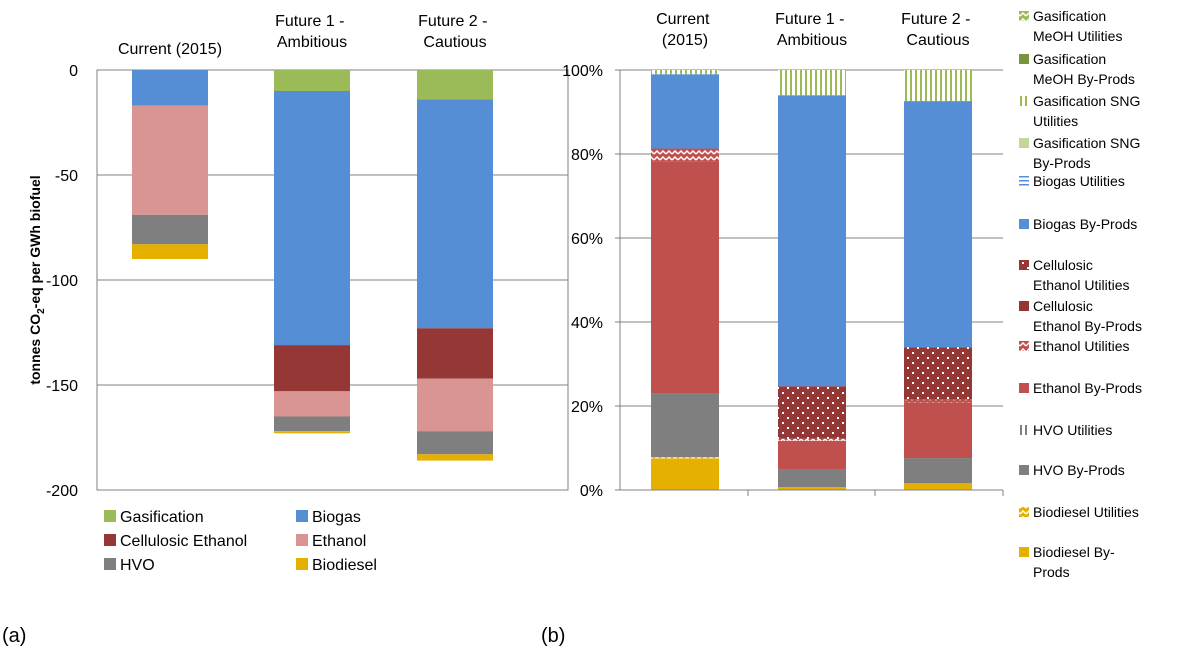 The image size is (1186, 654). I want to click on chart-b-legend-label: Biodiesel Utilities, so click(1086, 512).